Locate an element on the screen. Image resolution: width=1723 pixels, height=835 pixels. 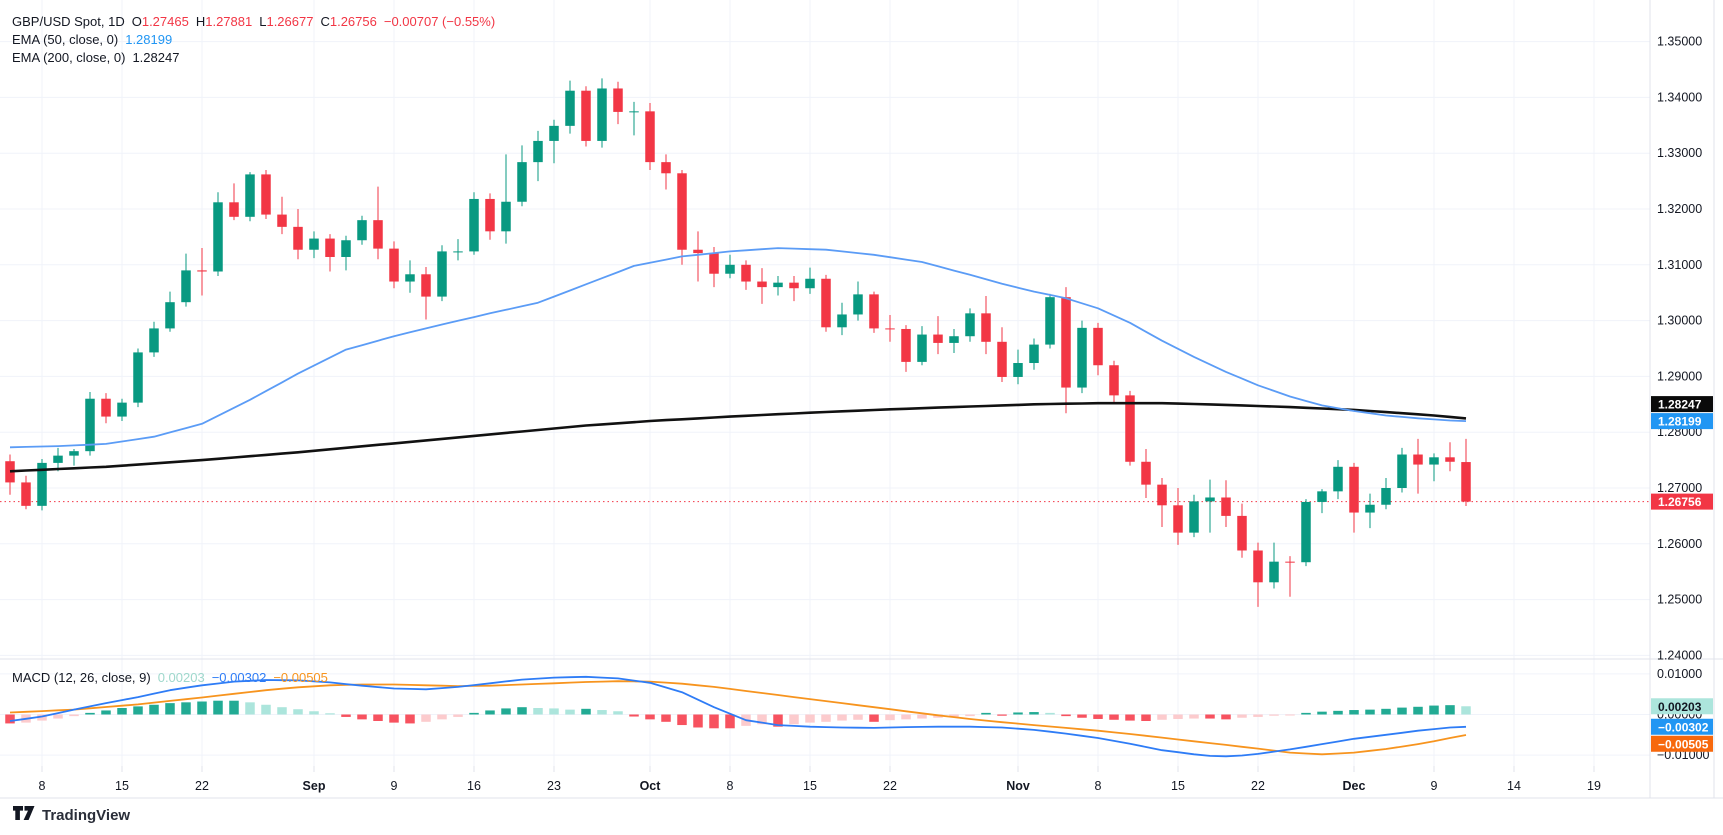
svg-text: 0.00203 is located at coordinates (1680, 707).